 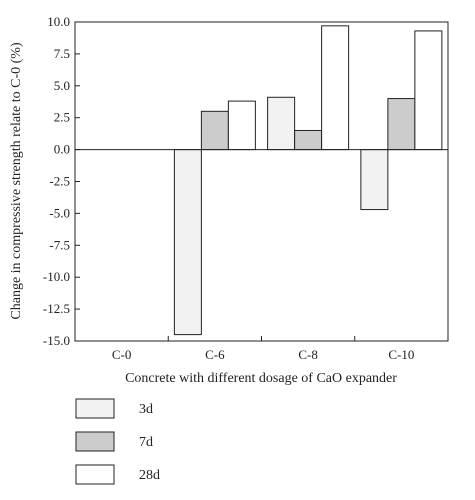 What do you see at coordinates (122, 354) in the screenshot?
I see `x-tick-label: C-0` at bounding box center [122, 354].